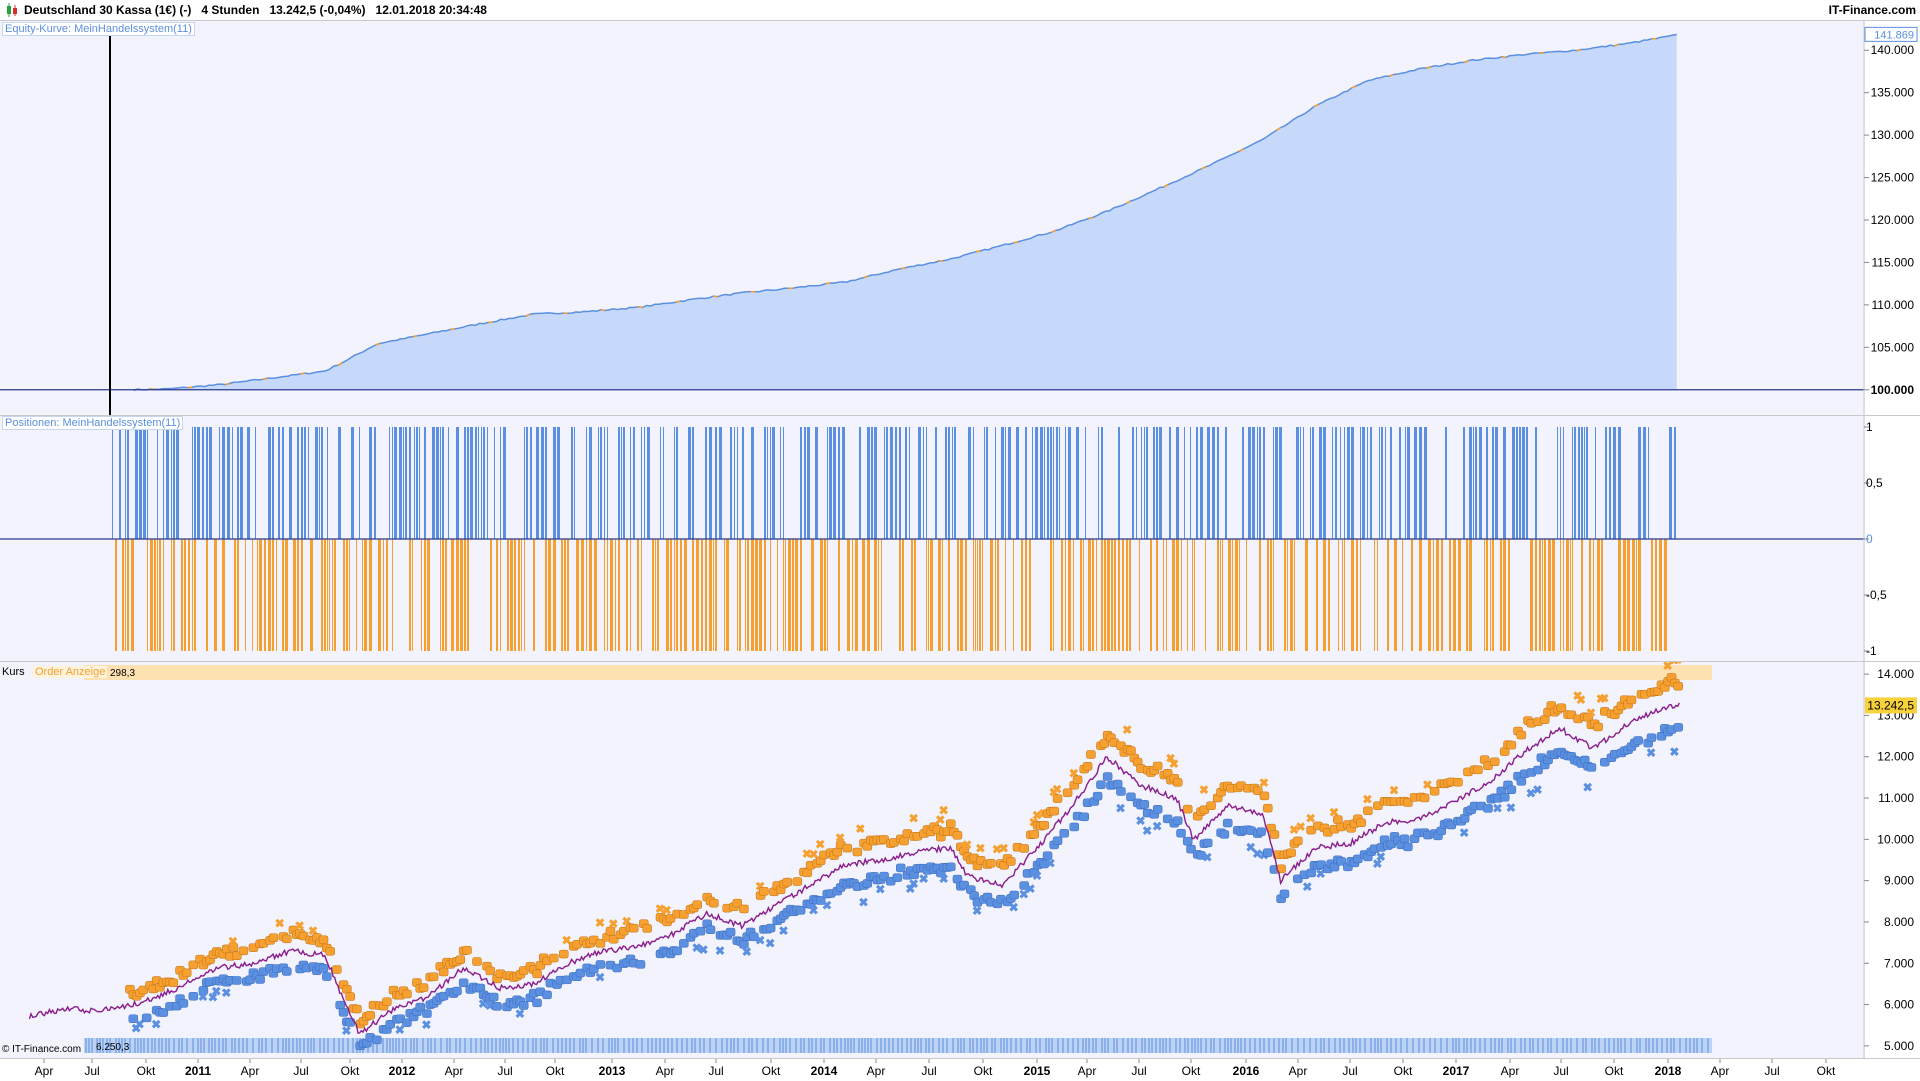  What do you see at coordinates (13, 672) in the screenshot?
I see `kurs-label: Kurs` at bounding box center [13, 672].